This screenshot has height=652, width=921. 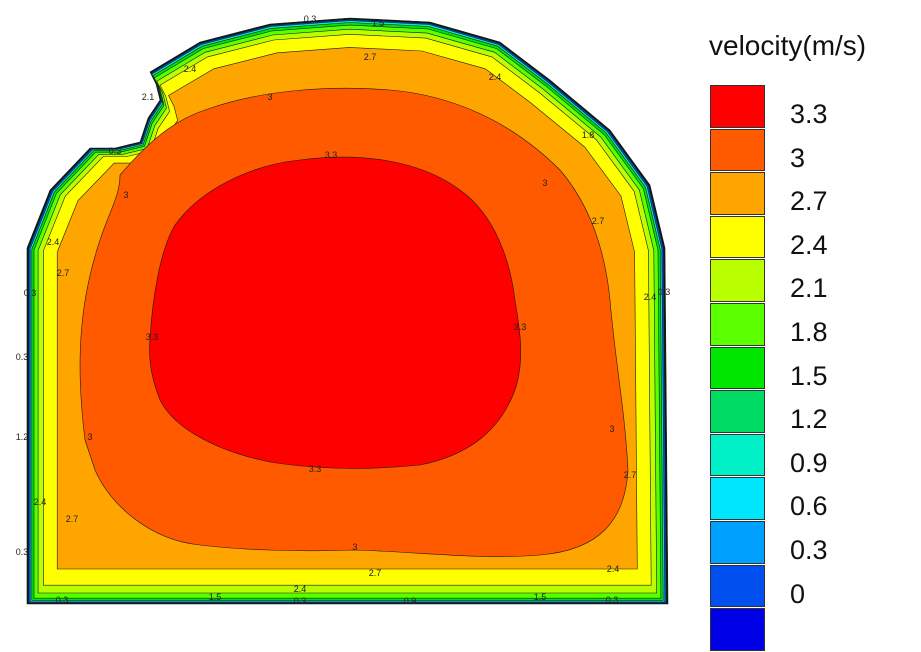 What do you see at coordinates (588, 135) in the screenshot?
I see `contour-label: 1.8` at bounding box center [588, 135].